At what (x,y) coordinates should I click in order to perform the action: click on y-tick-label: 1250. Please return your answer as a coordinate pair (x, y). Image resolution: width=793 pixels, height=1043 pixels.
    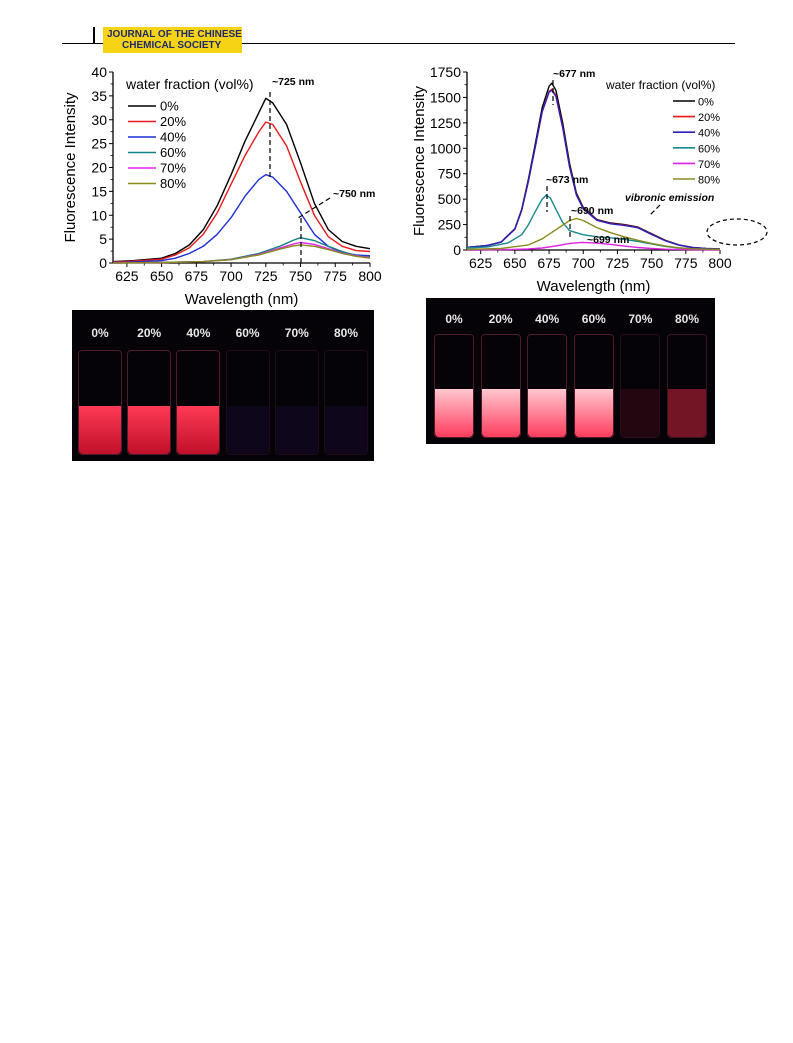
    Looking at the image, I should click on (445, 123).